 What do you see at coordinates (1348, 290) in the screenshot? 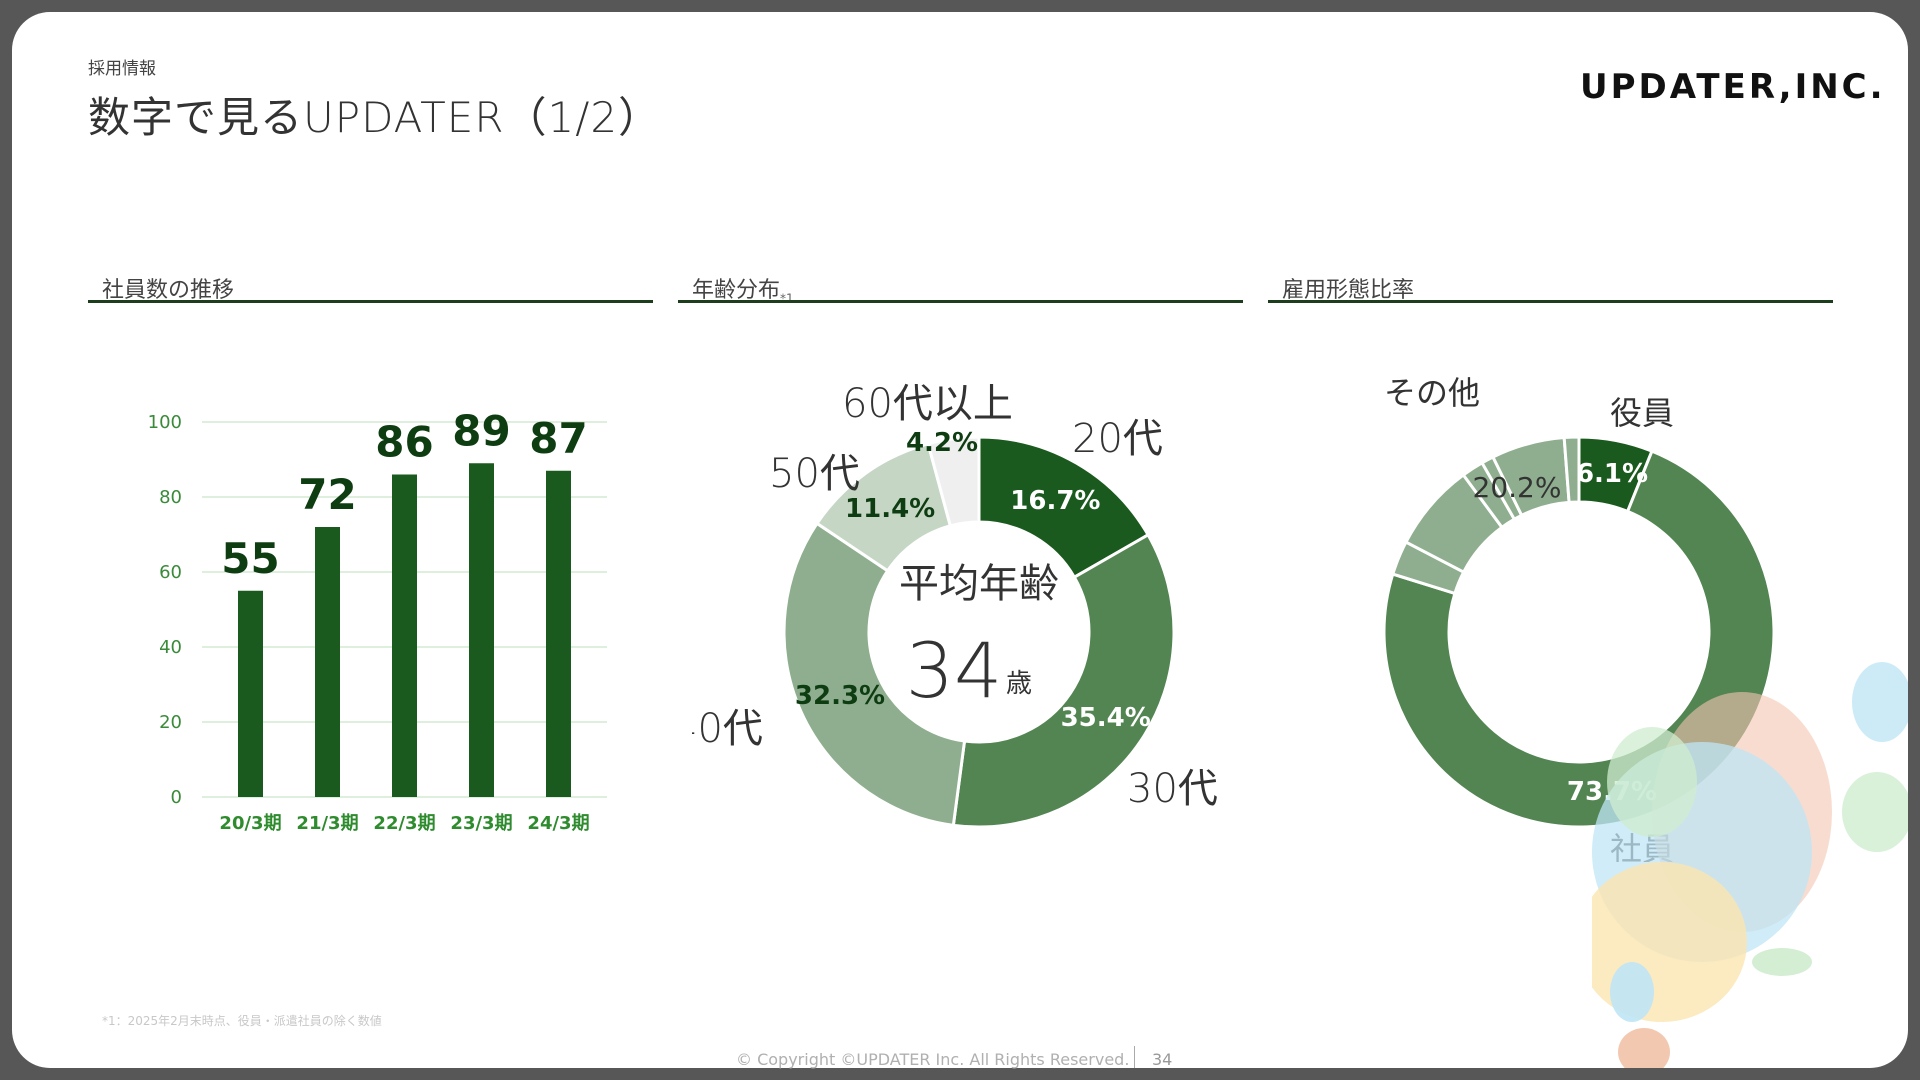
I see `section-title-employment: 雇用形態比率` at bounding box center [1348, 290].